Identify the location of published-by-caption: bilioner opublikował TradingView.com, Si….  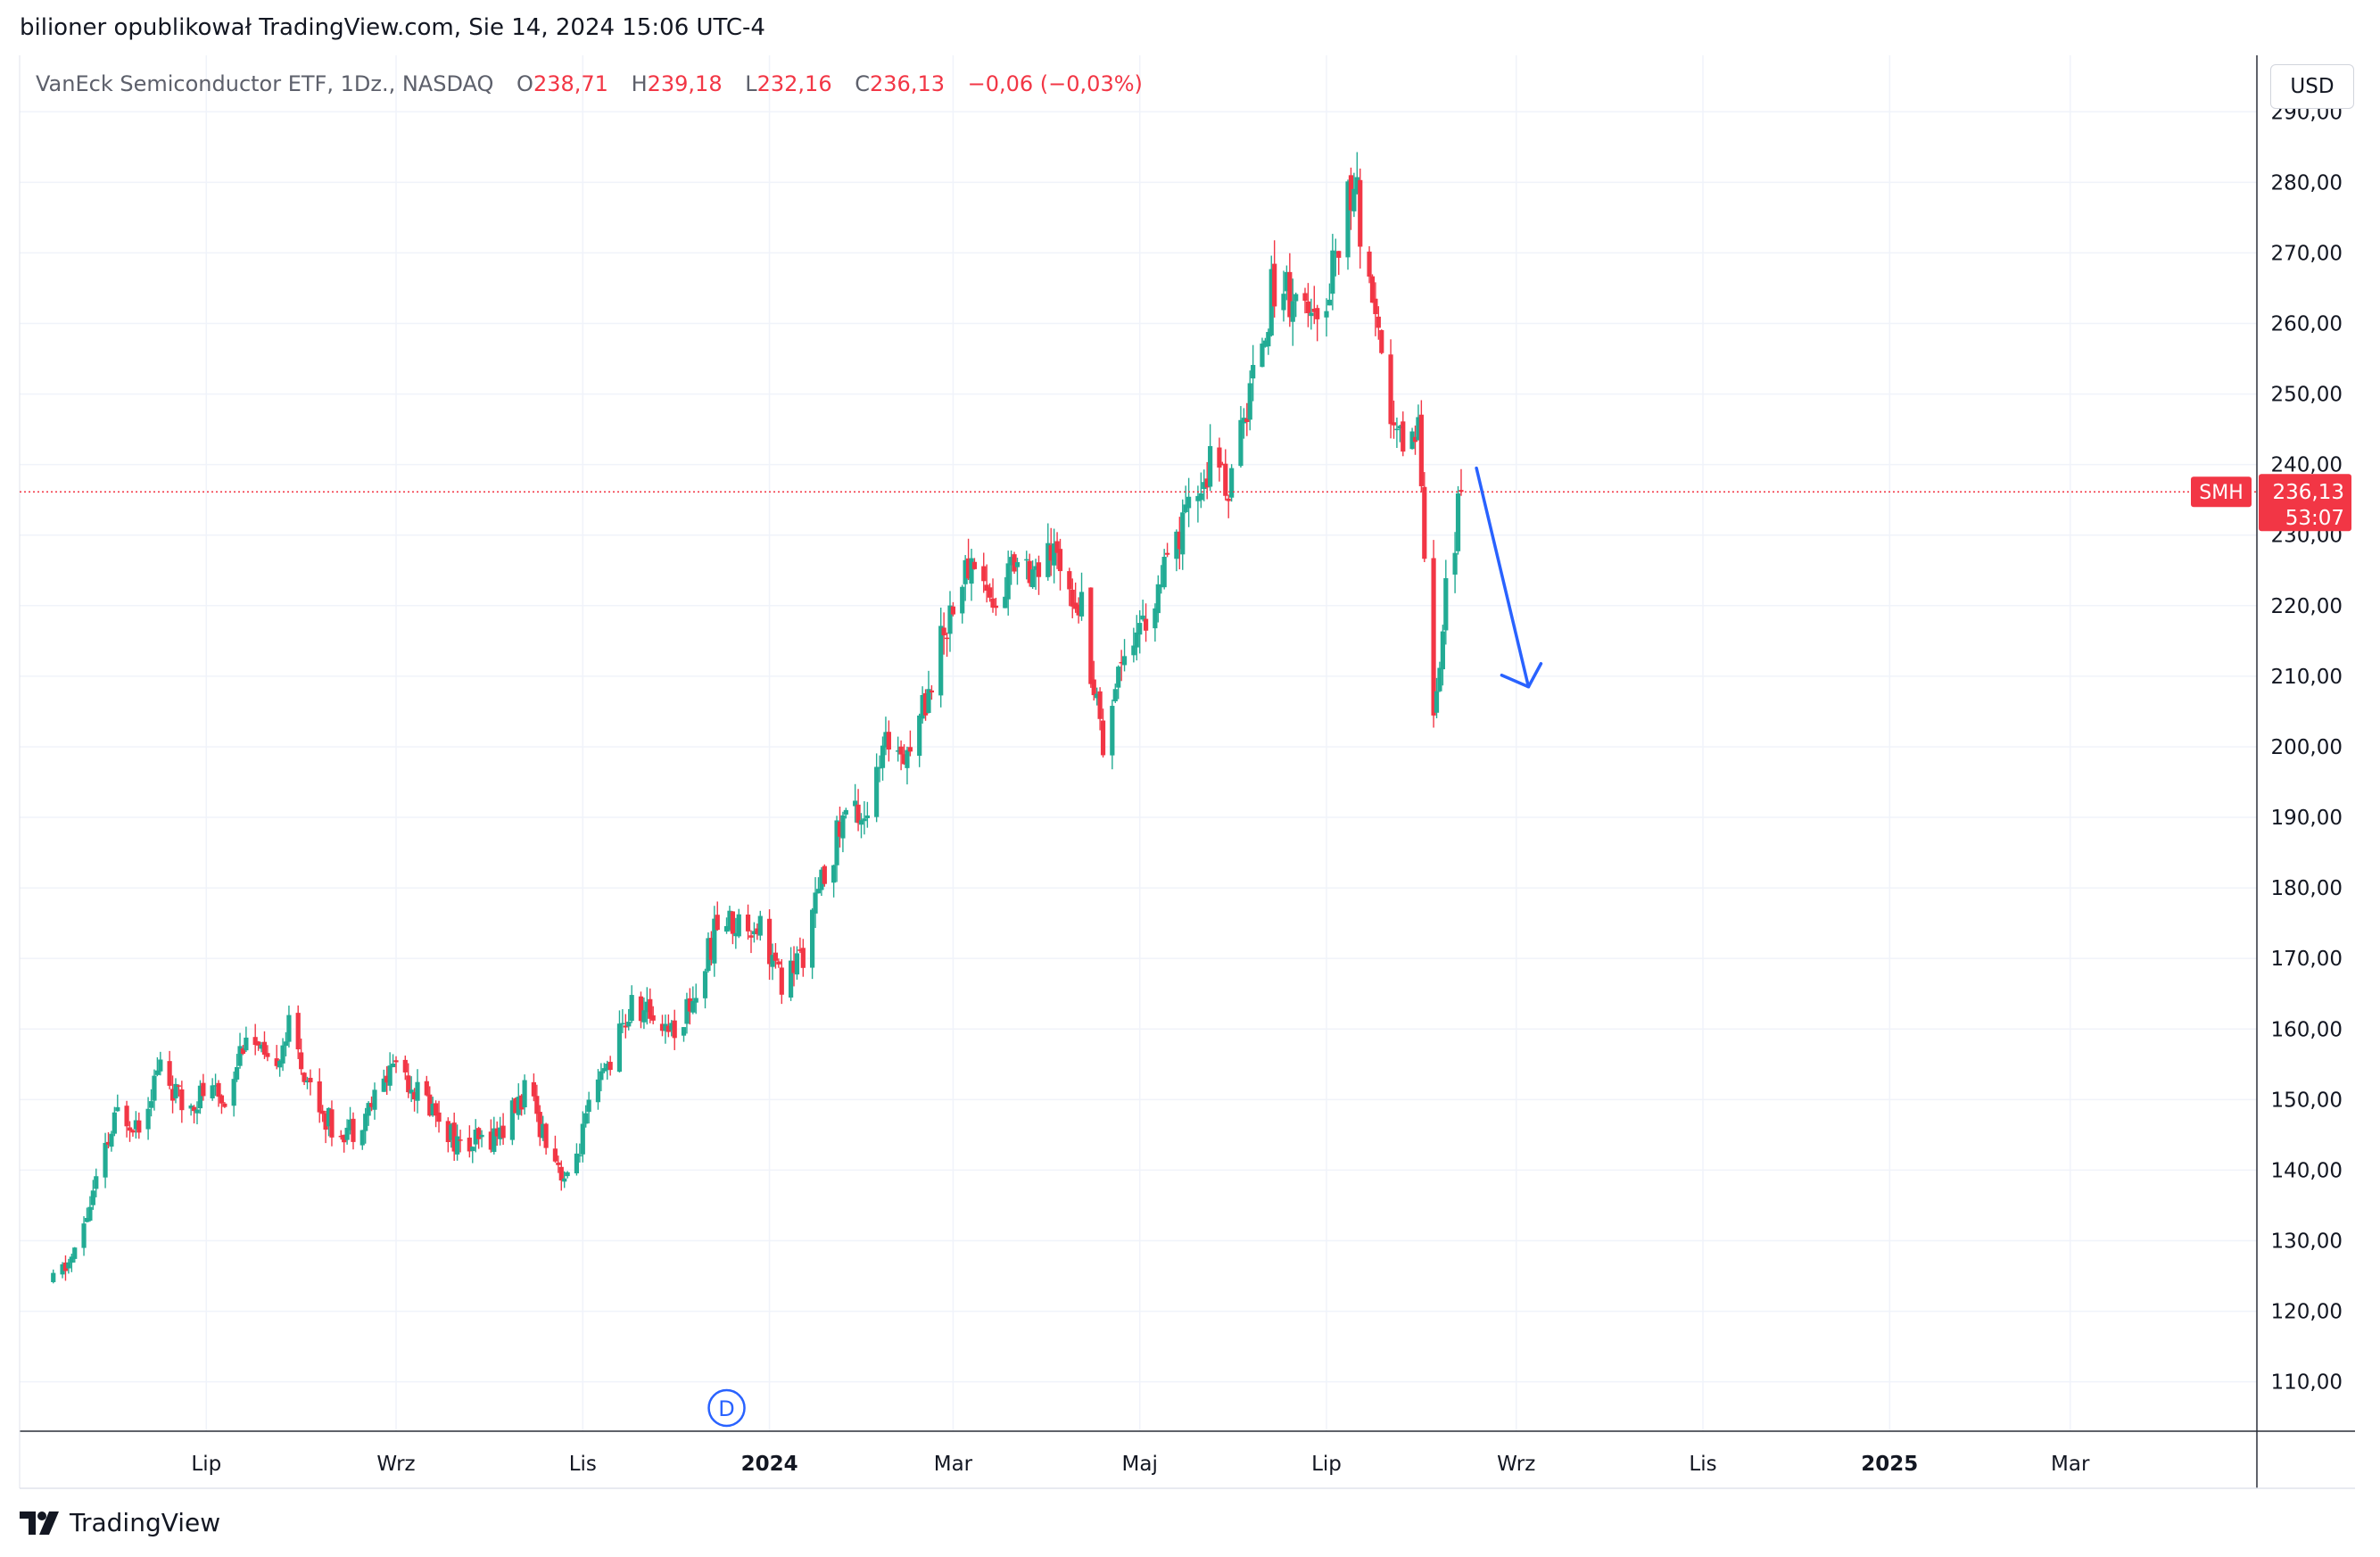
(392, 27).